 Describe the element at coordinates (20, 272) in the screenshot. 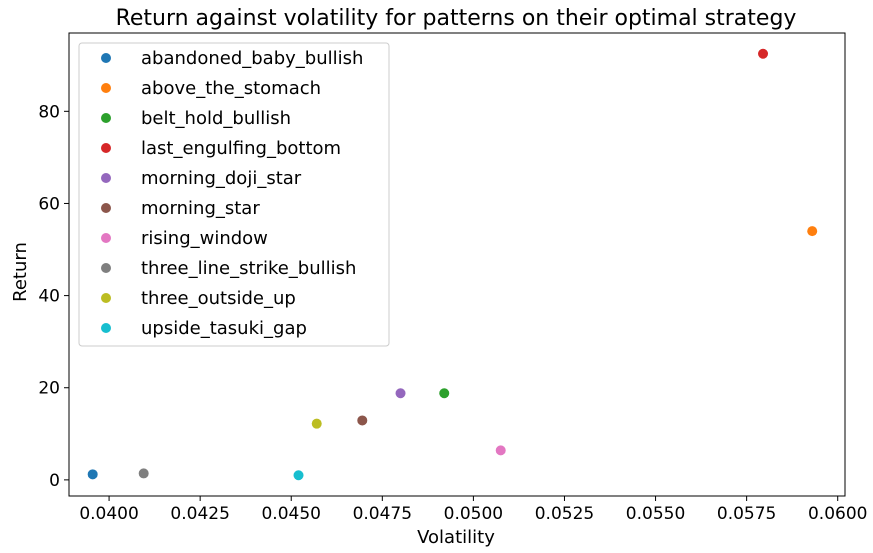

I see `y-axis-label: Return` at that location.